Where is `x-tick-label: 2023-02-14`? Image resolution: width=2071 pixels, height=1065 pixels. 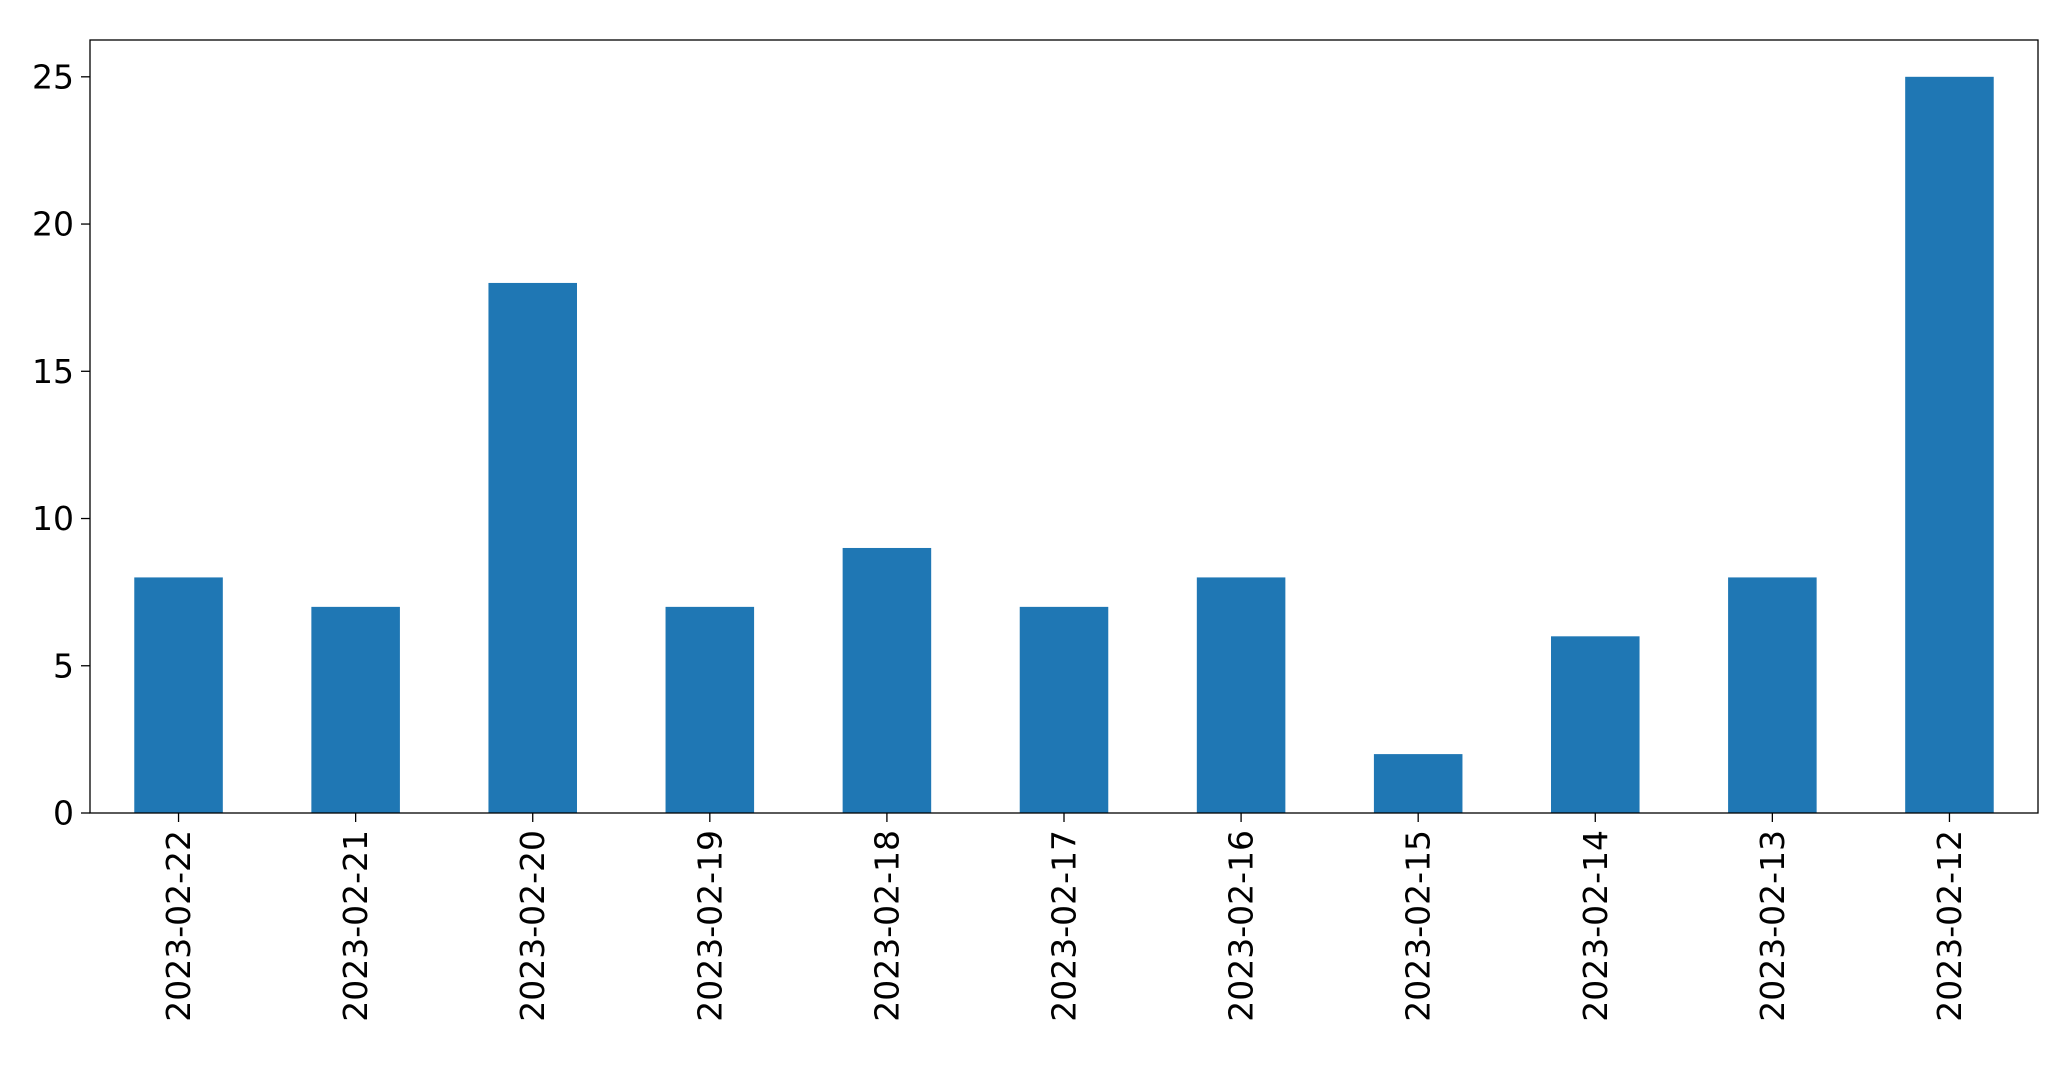 x-tick-label: 2023-02-14 is located at coordinates (1595, 926).